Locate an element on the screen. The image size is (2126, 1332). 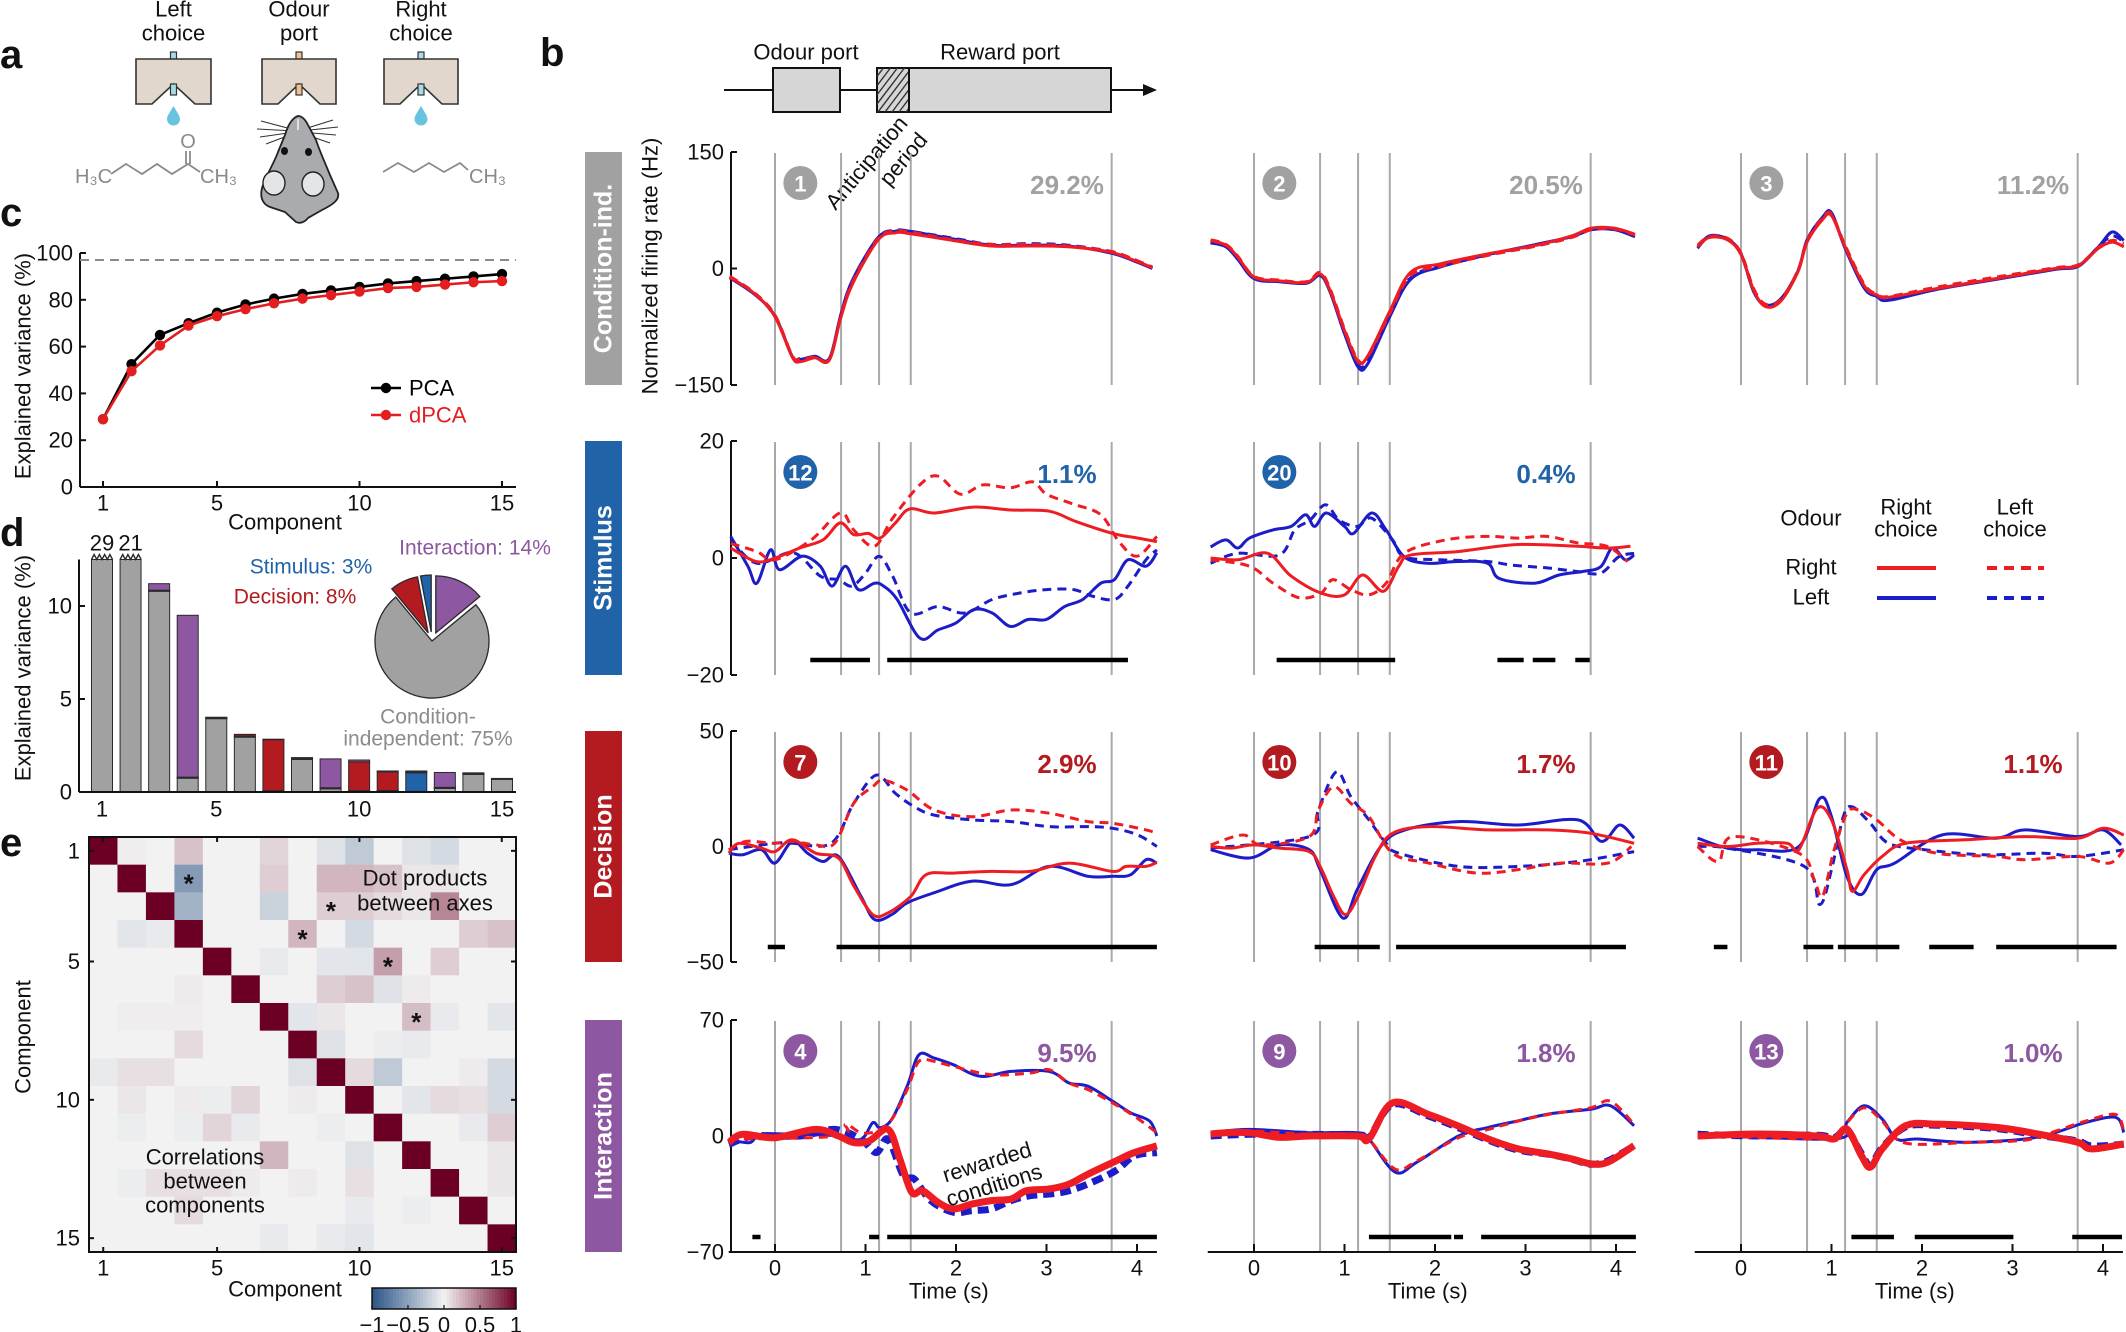
subplot-component-2: 2 20.5% is located at coordinates (1423, 269).